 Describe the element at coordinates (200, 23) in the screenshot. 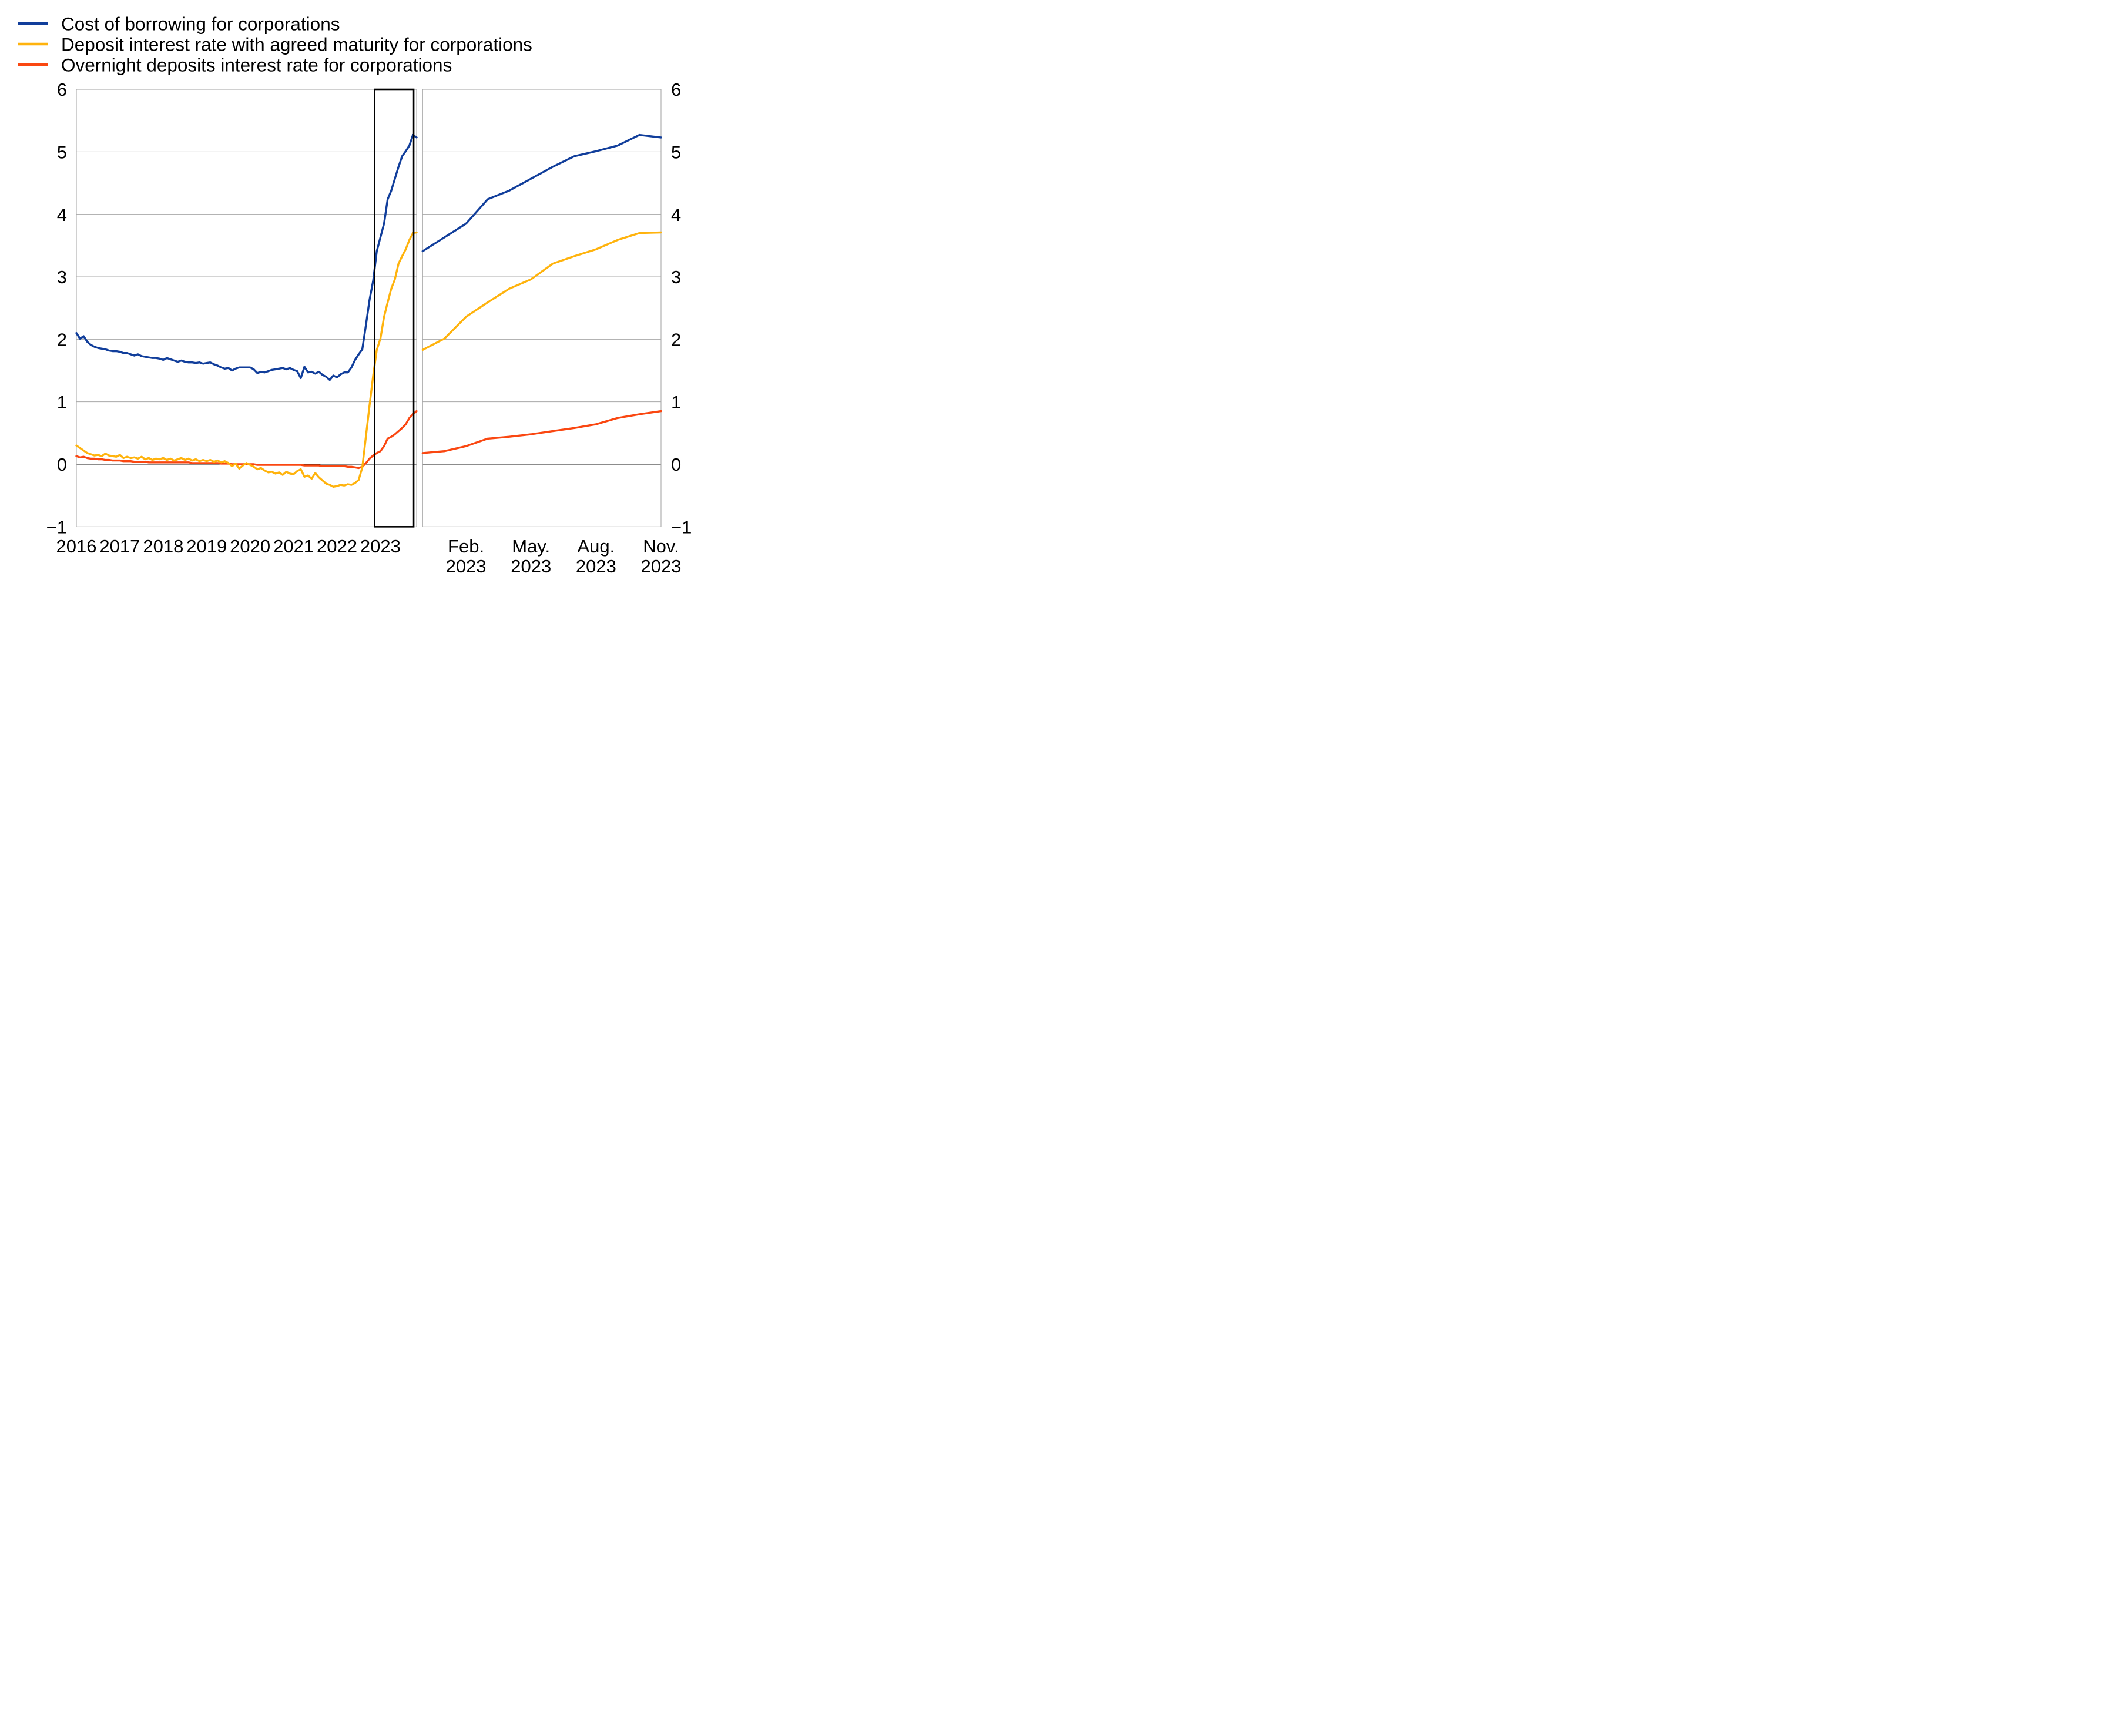

I see `legend-item-label: Cost of borrowing for corporations` at that location.